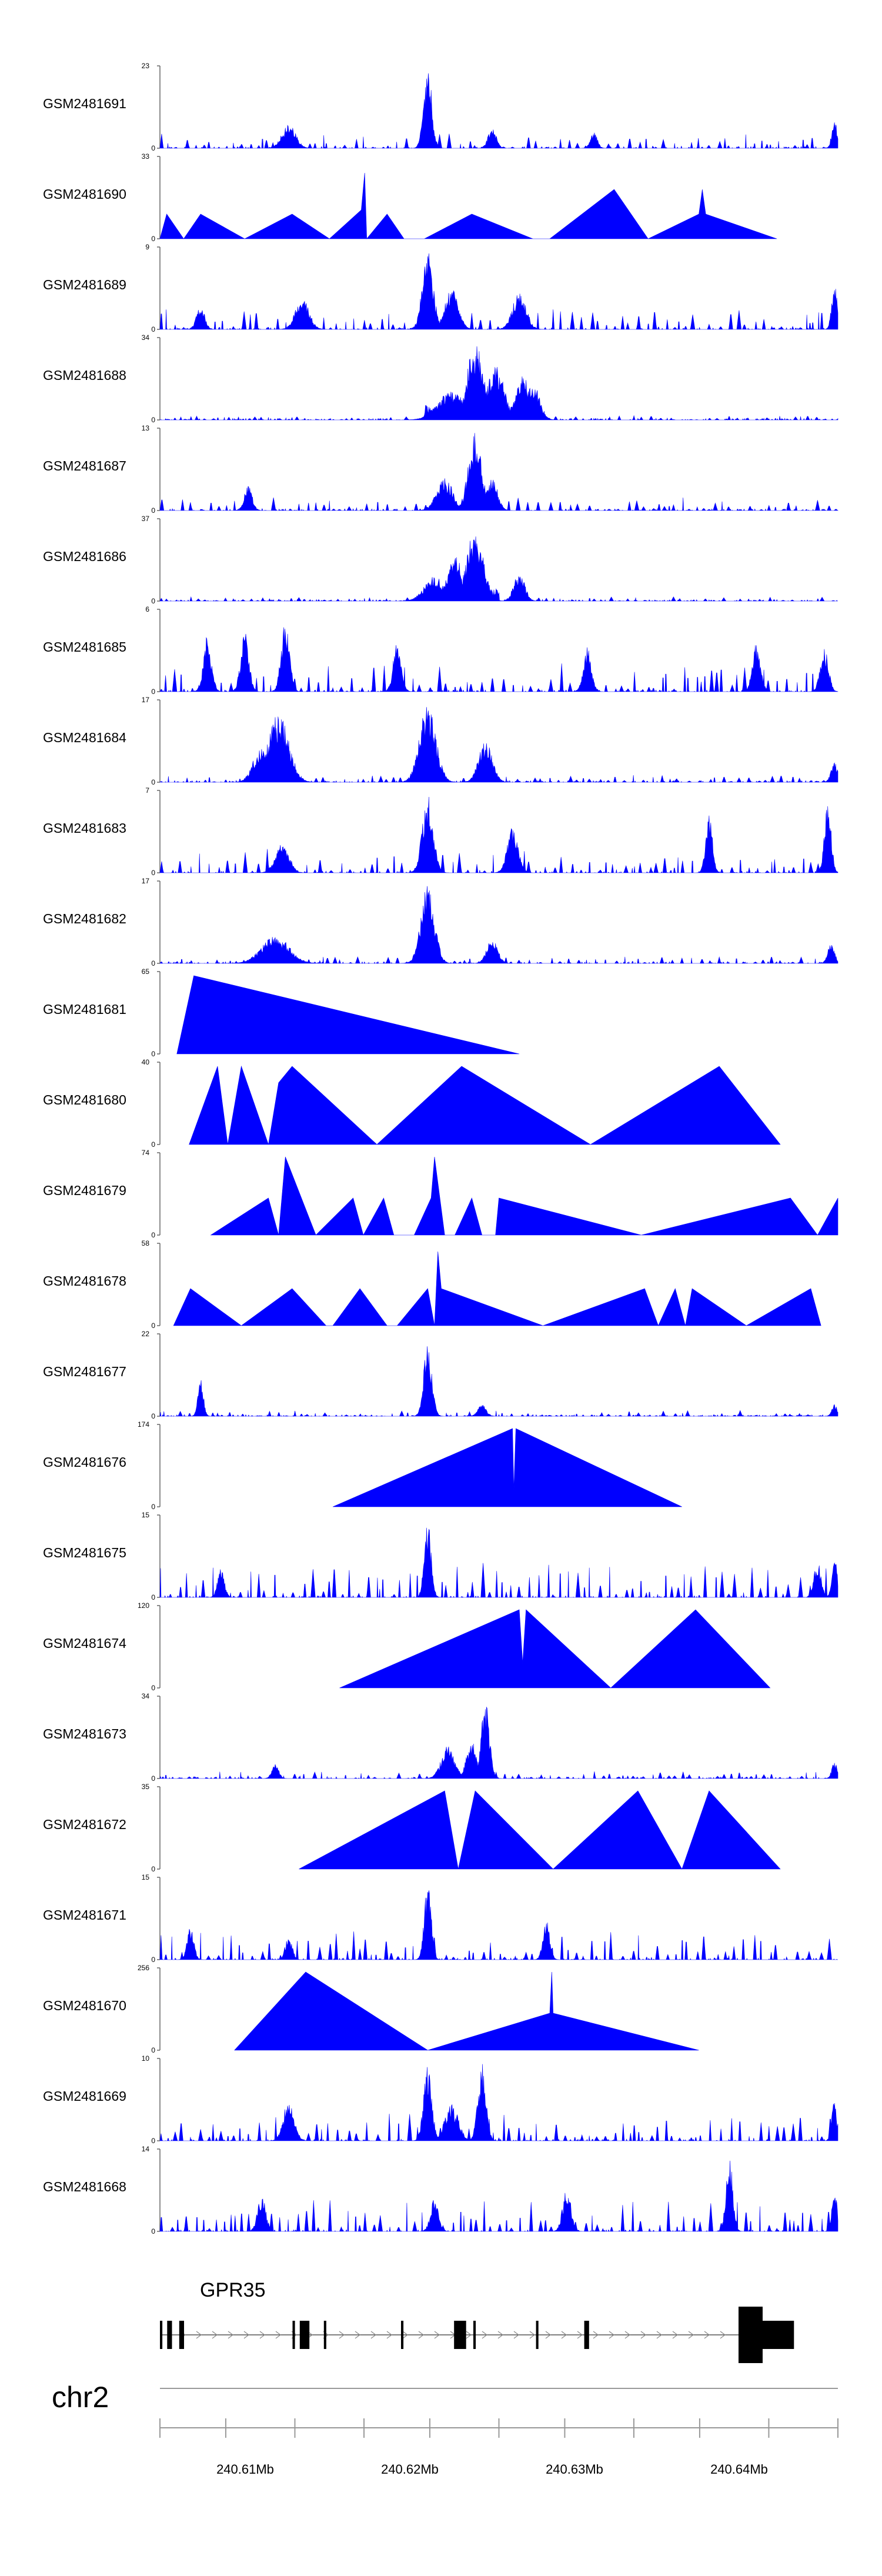  Describe the element at coordinates (84, 1371) in the screenshot. I see `track-label: GSM2481677` at that location.